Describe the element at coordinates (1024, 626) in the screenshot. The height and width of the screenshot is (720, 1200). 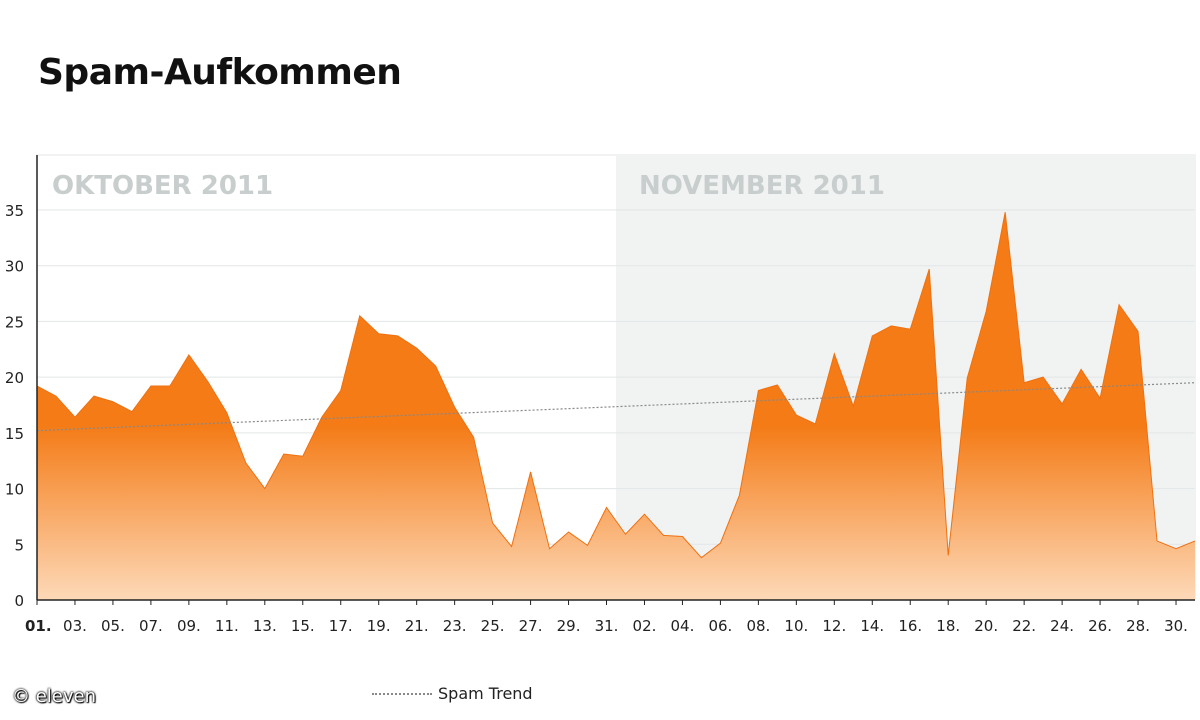
I see `x-tick-label: 22.` at that location.